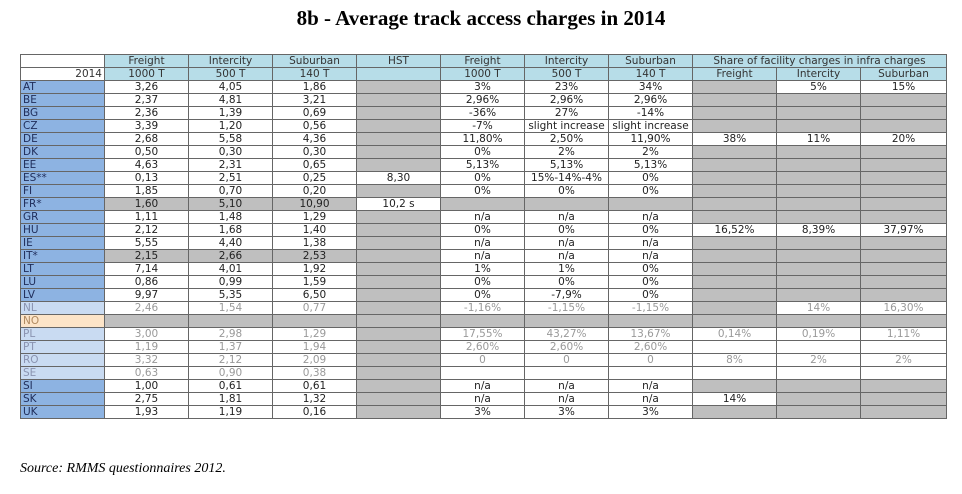 This screenshot has height=494, width=962. Describe the element at coordinates (230, 256) in the screenshot. I see `table-cell: 2,66` at that location.